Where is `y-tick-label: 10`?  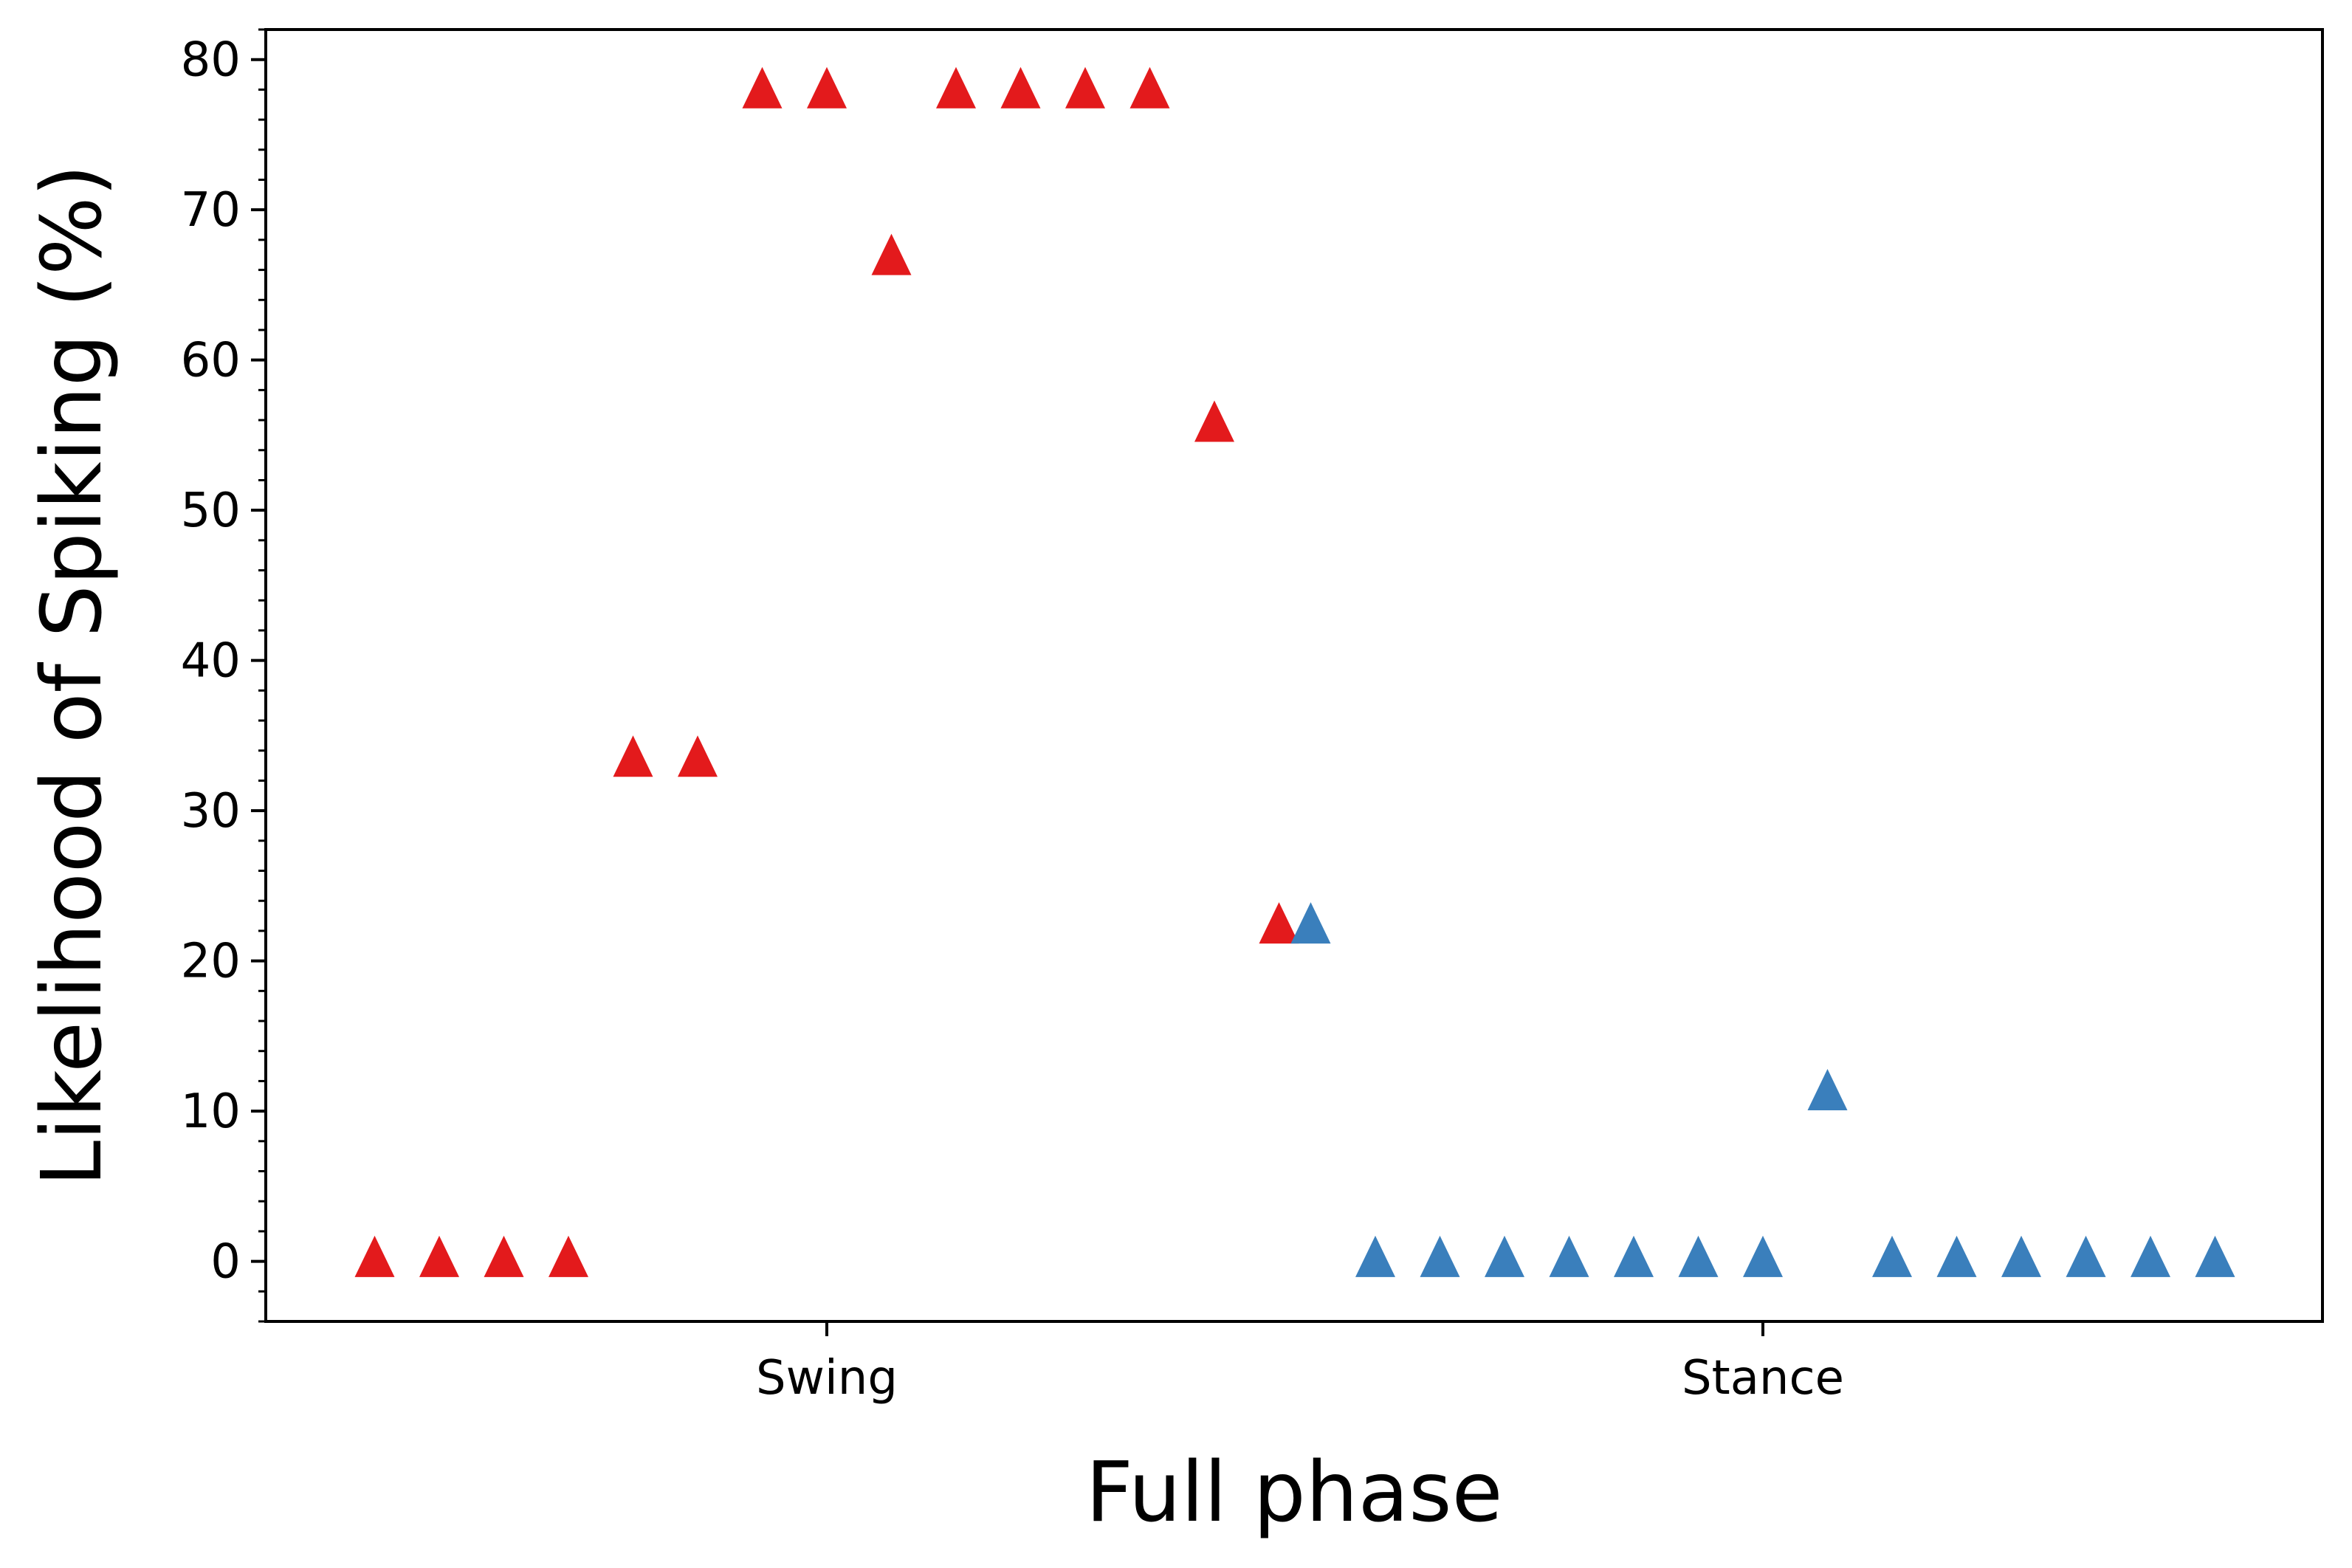 y-tick-label: 10 is located at coordinates (211, 1111).